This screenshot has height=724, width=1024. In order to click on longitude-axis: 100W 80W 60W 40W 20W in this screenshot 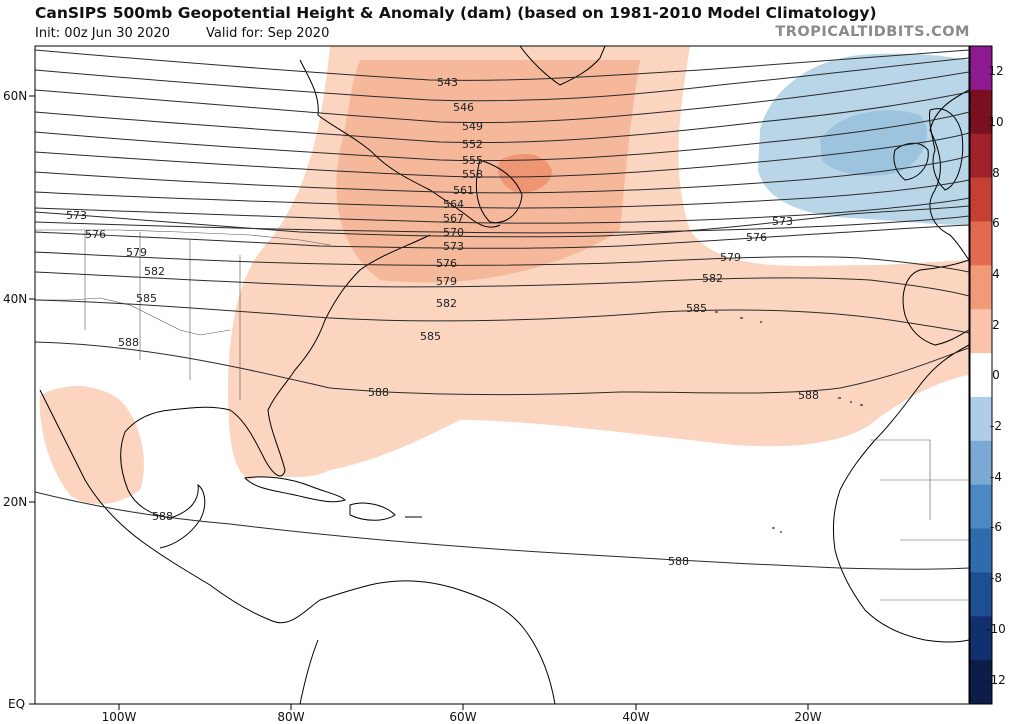, I will do `click(462, 714)`.